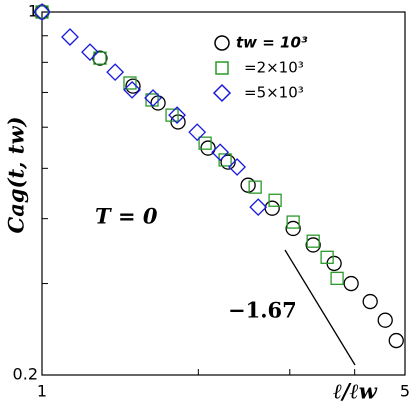 The height and width of the screenshot is (414, 417). What do you see at coordinates (355, 391) in the screenshot?
I see `x-axis-label: ℓ/ℓw` at bounding box center [355, 391].